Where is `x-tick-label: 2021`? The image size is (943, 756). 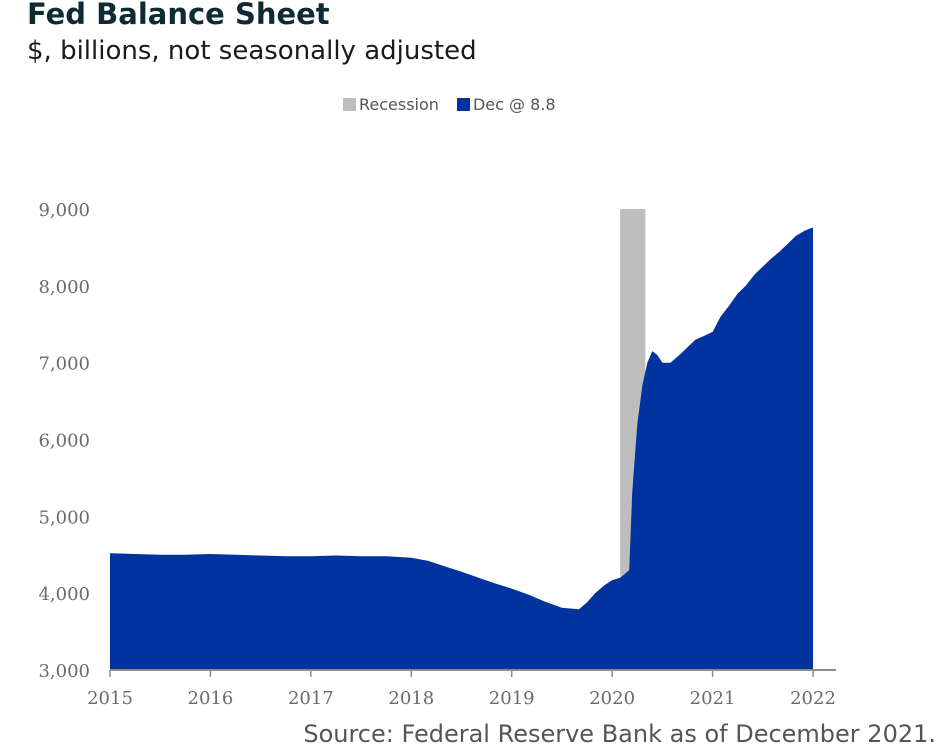 x-tick-label: 2021 is located at coordinates (713, 698).